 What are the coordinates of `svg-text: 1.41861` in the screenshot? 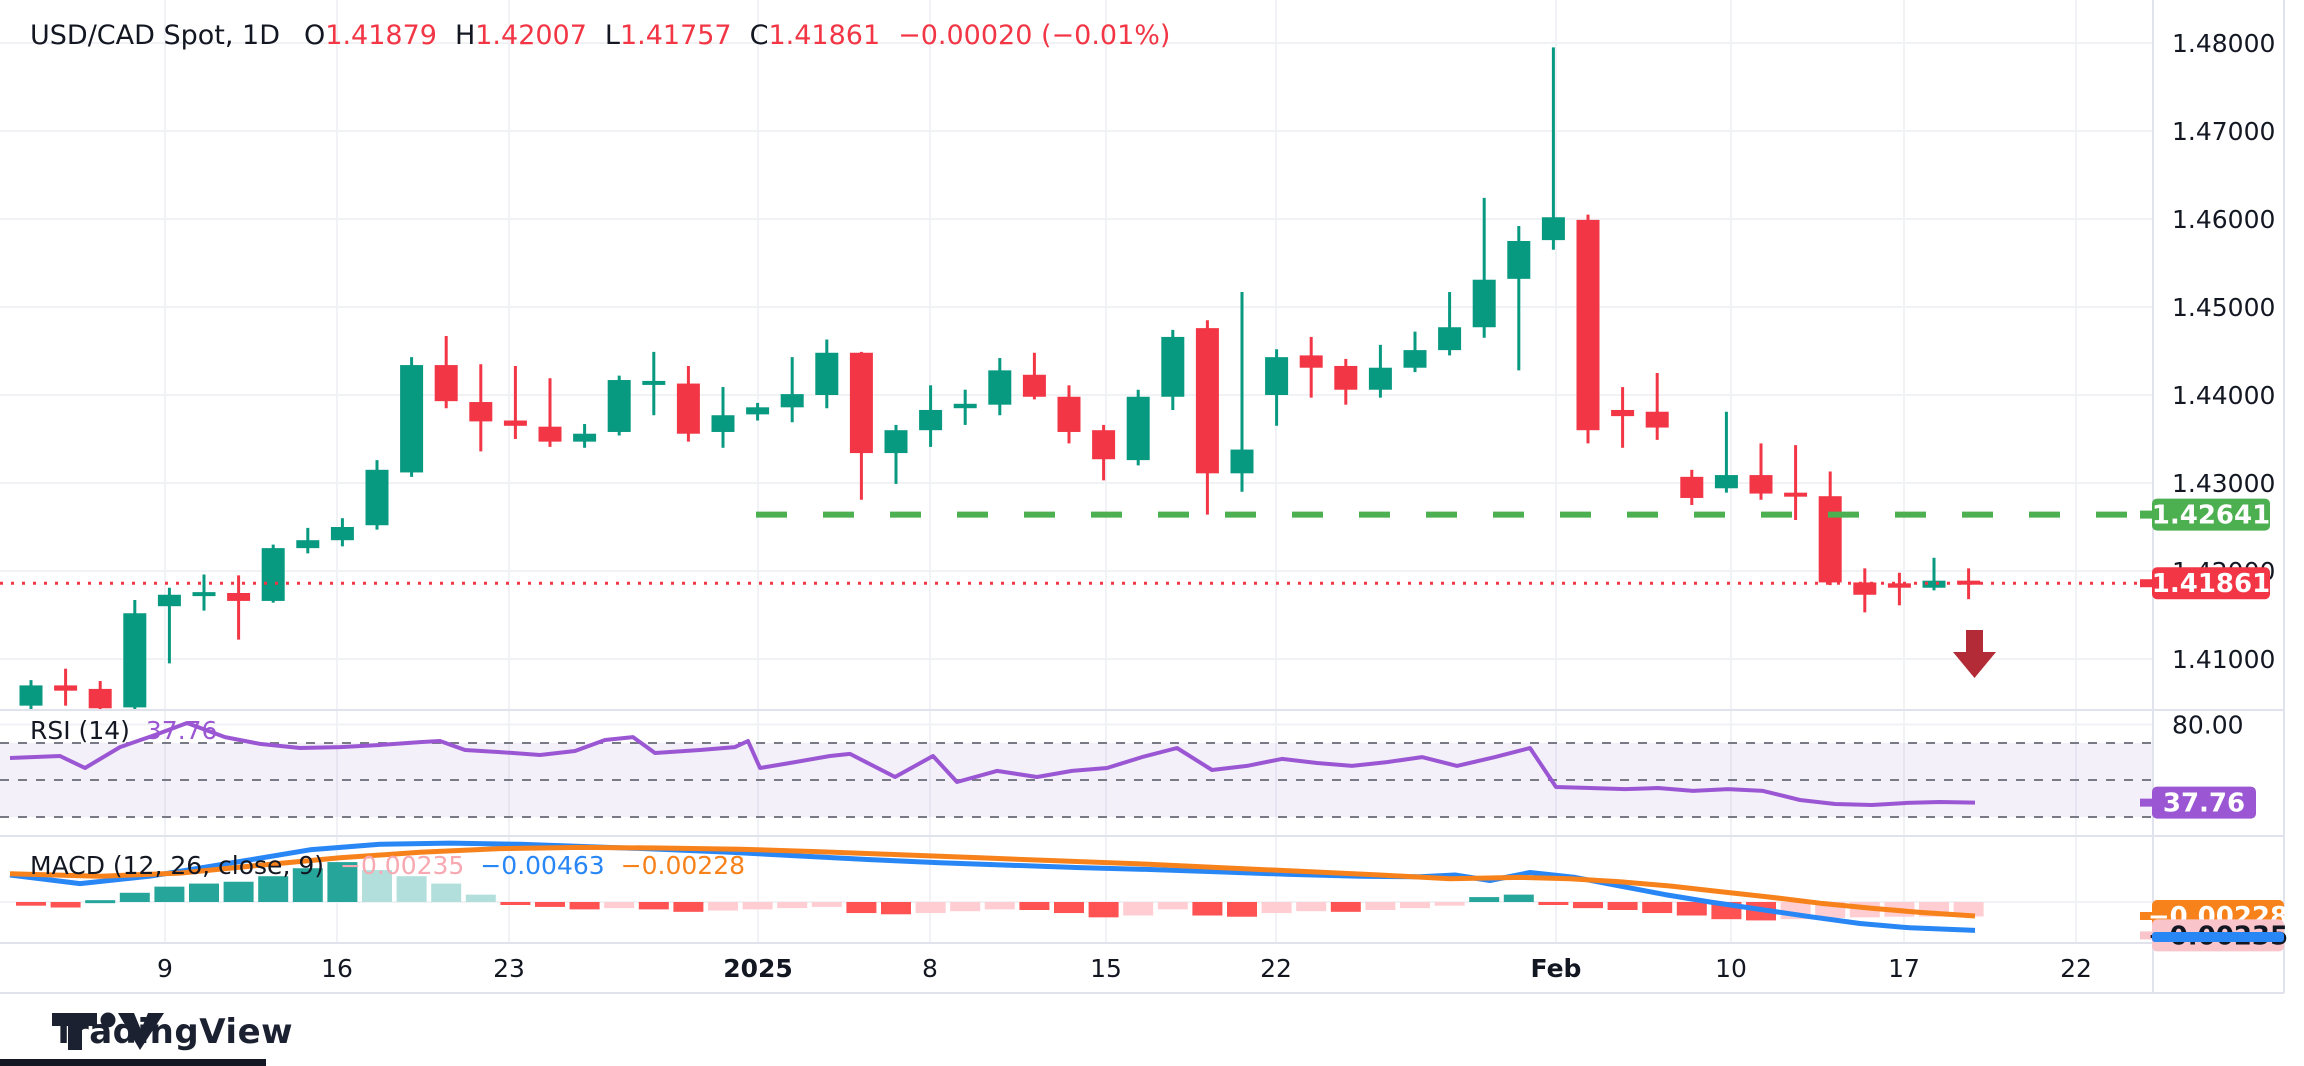 It's located at (2211, 584).